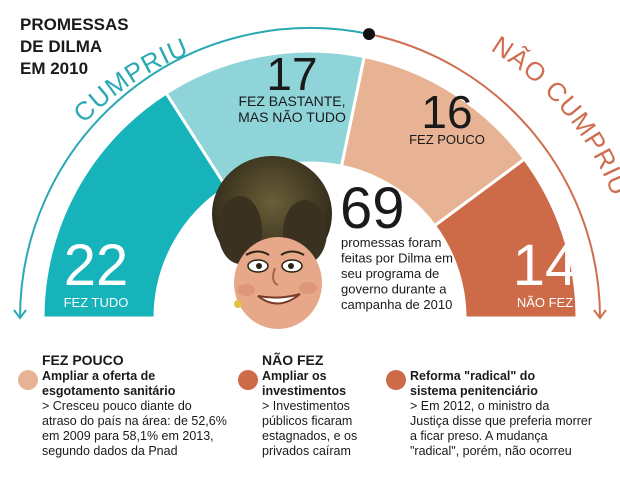  I want to click on legend-detail-line: atraso do país na área: de 52,6%, so click(134, 421).